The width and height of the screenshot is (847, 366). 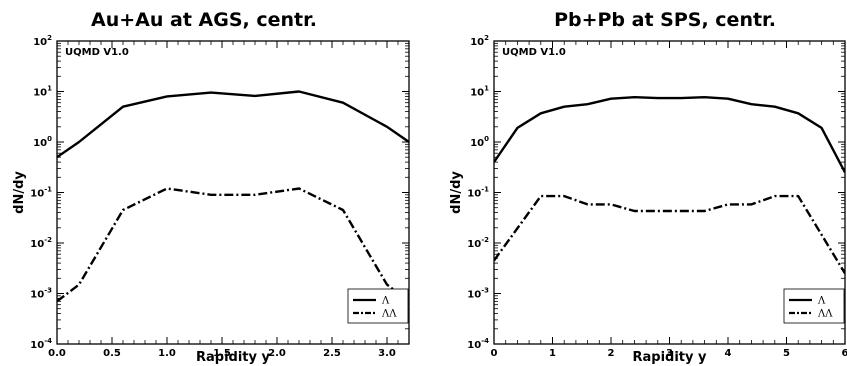 I want to click on x-tick-label: 0, so click(x=494, y=353).